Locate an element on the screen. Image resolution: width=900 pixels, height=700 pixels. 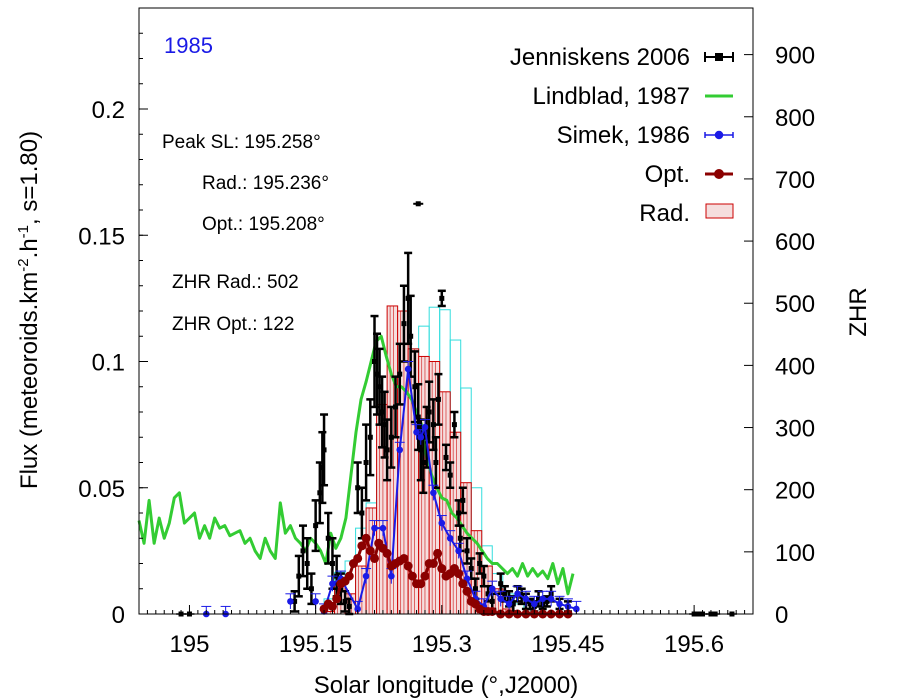
zhr-opt-annotation: ZHR Opt.: 122 is located at coordinates (233, 324).